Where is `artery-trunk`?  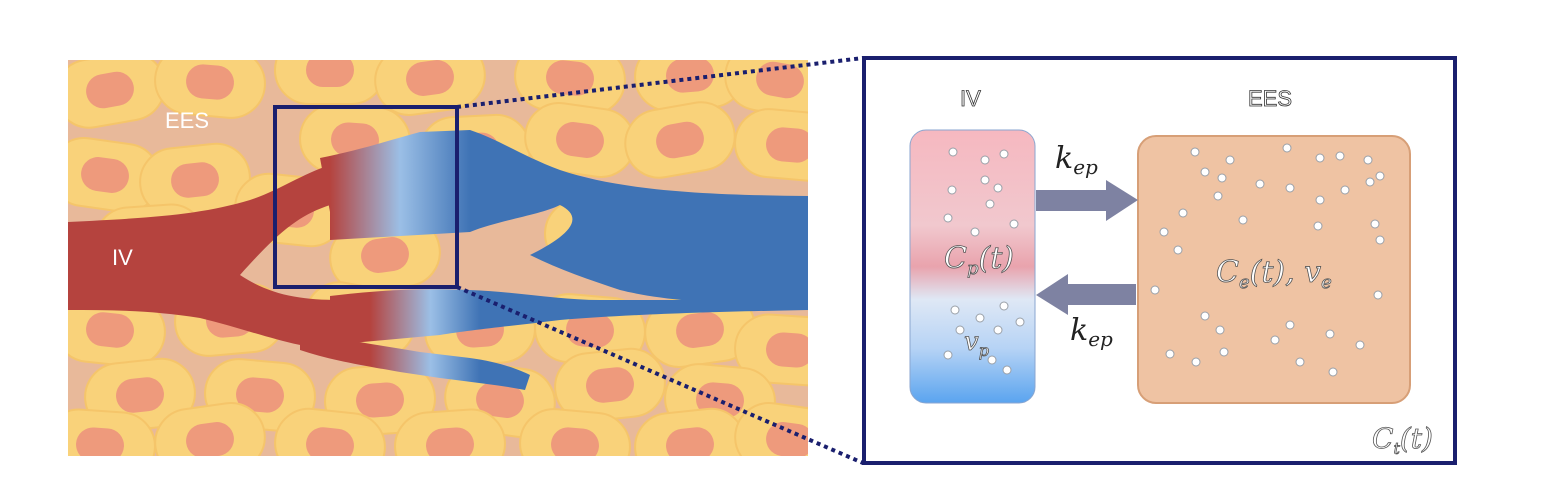 artery-trunk is located at coordinates (204, 257).